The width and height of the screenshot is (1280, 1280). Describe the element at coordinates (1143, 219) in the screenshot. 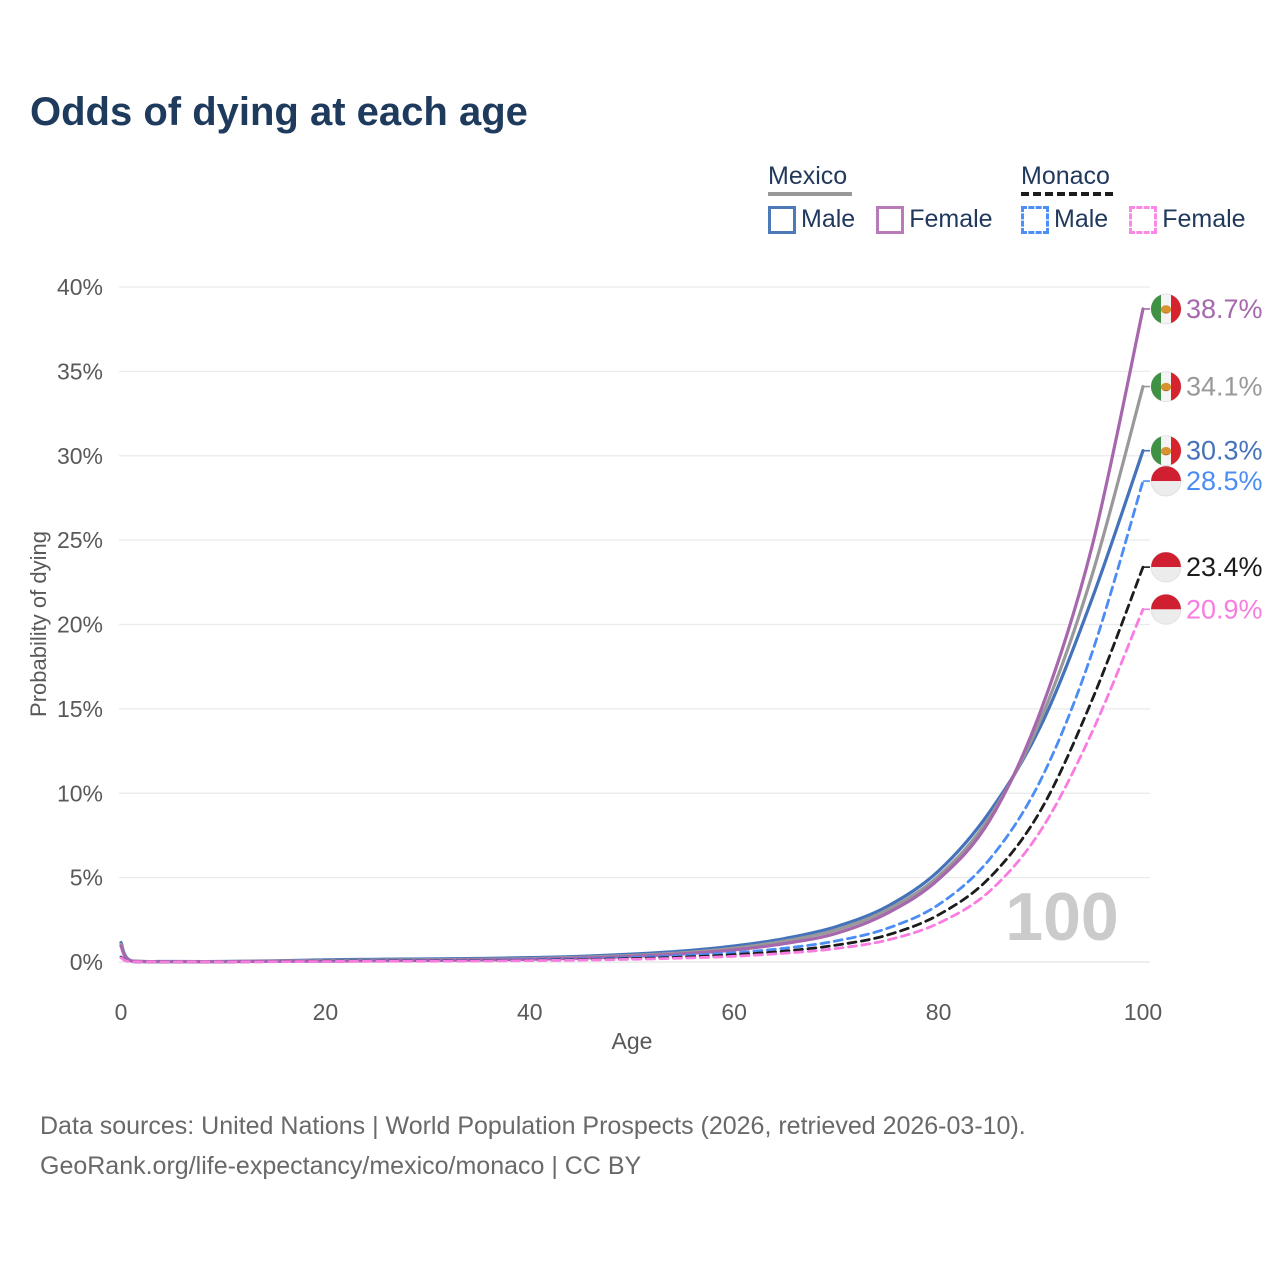

I see `legend-swatch-monaco-female` at that location.